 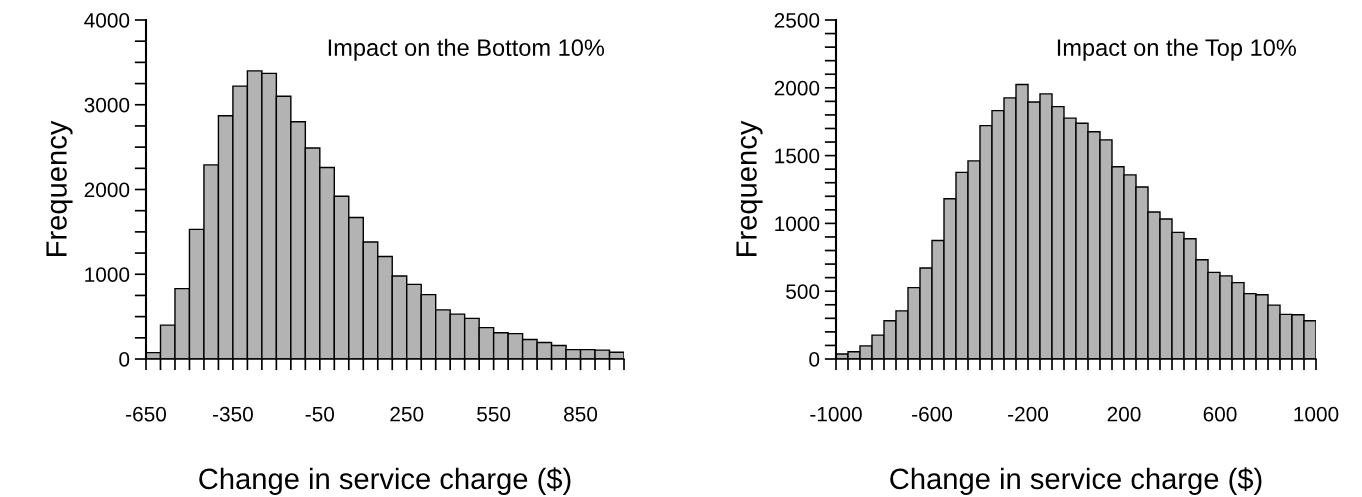 I want to click on x-tick-label: -200, so click(x=1028, y=414).